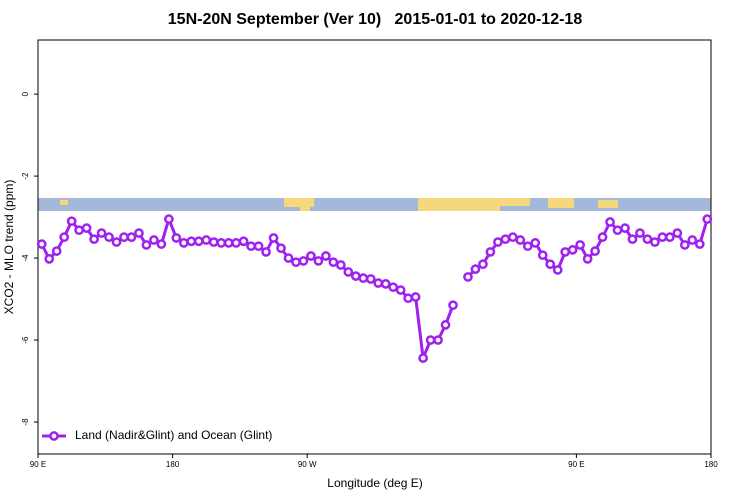 Image resolution: width=750 pixels, height=500 pixels. Describe the element at coordinates (25, 176) in the screenshot. I see `y-tick-label: -2` at that location.